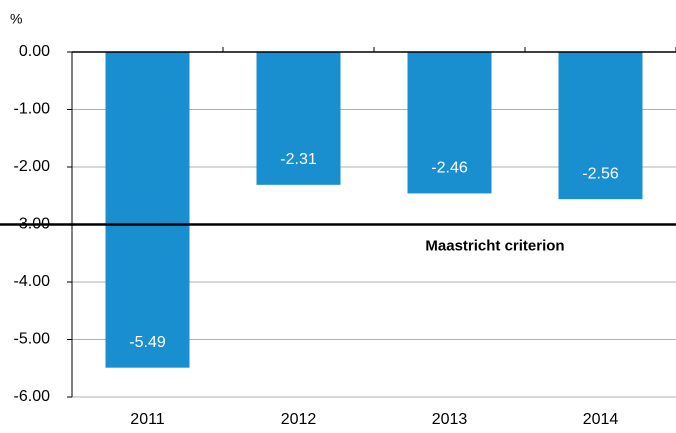 The height and width of the screenshot is (433, 676). What do you see at coordinates (298, 159) in the screenshot?
I see `data-label: -2.31` at bounding box center [298, 159].